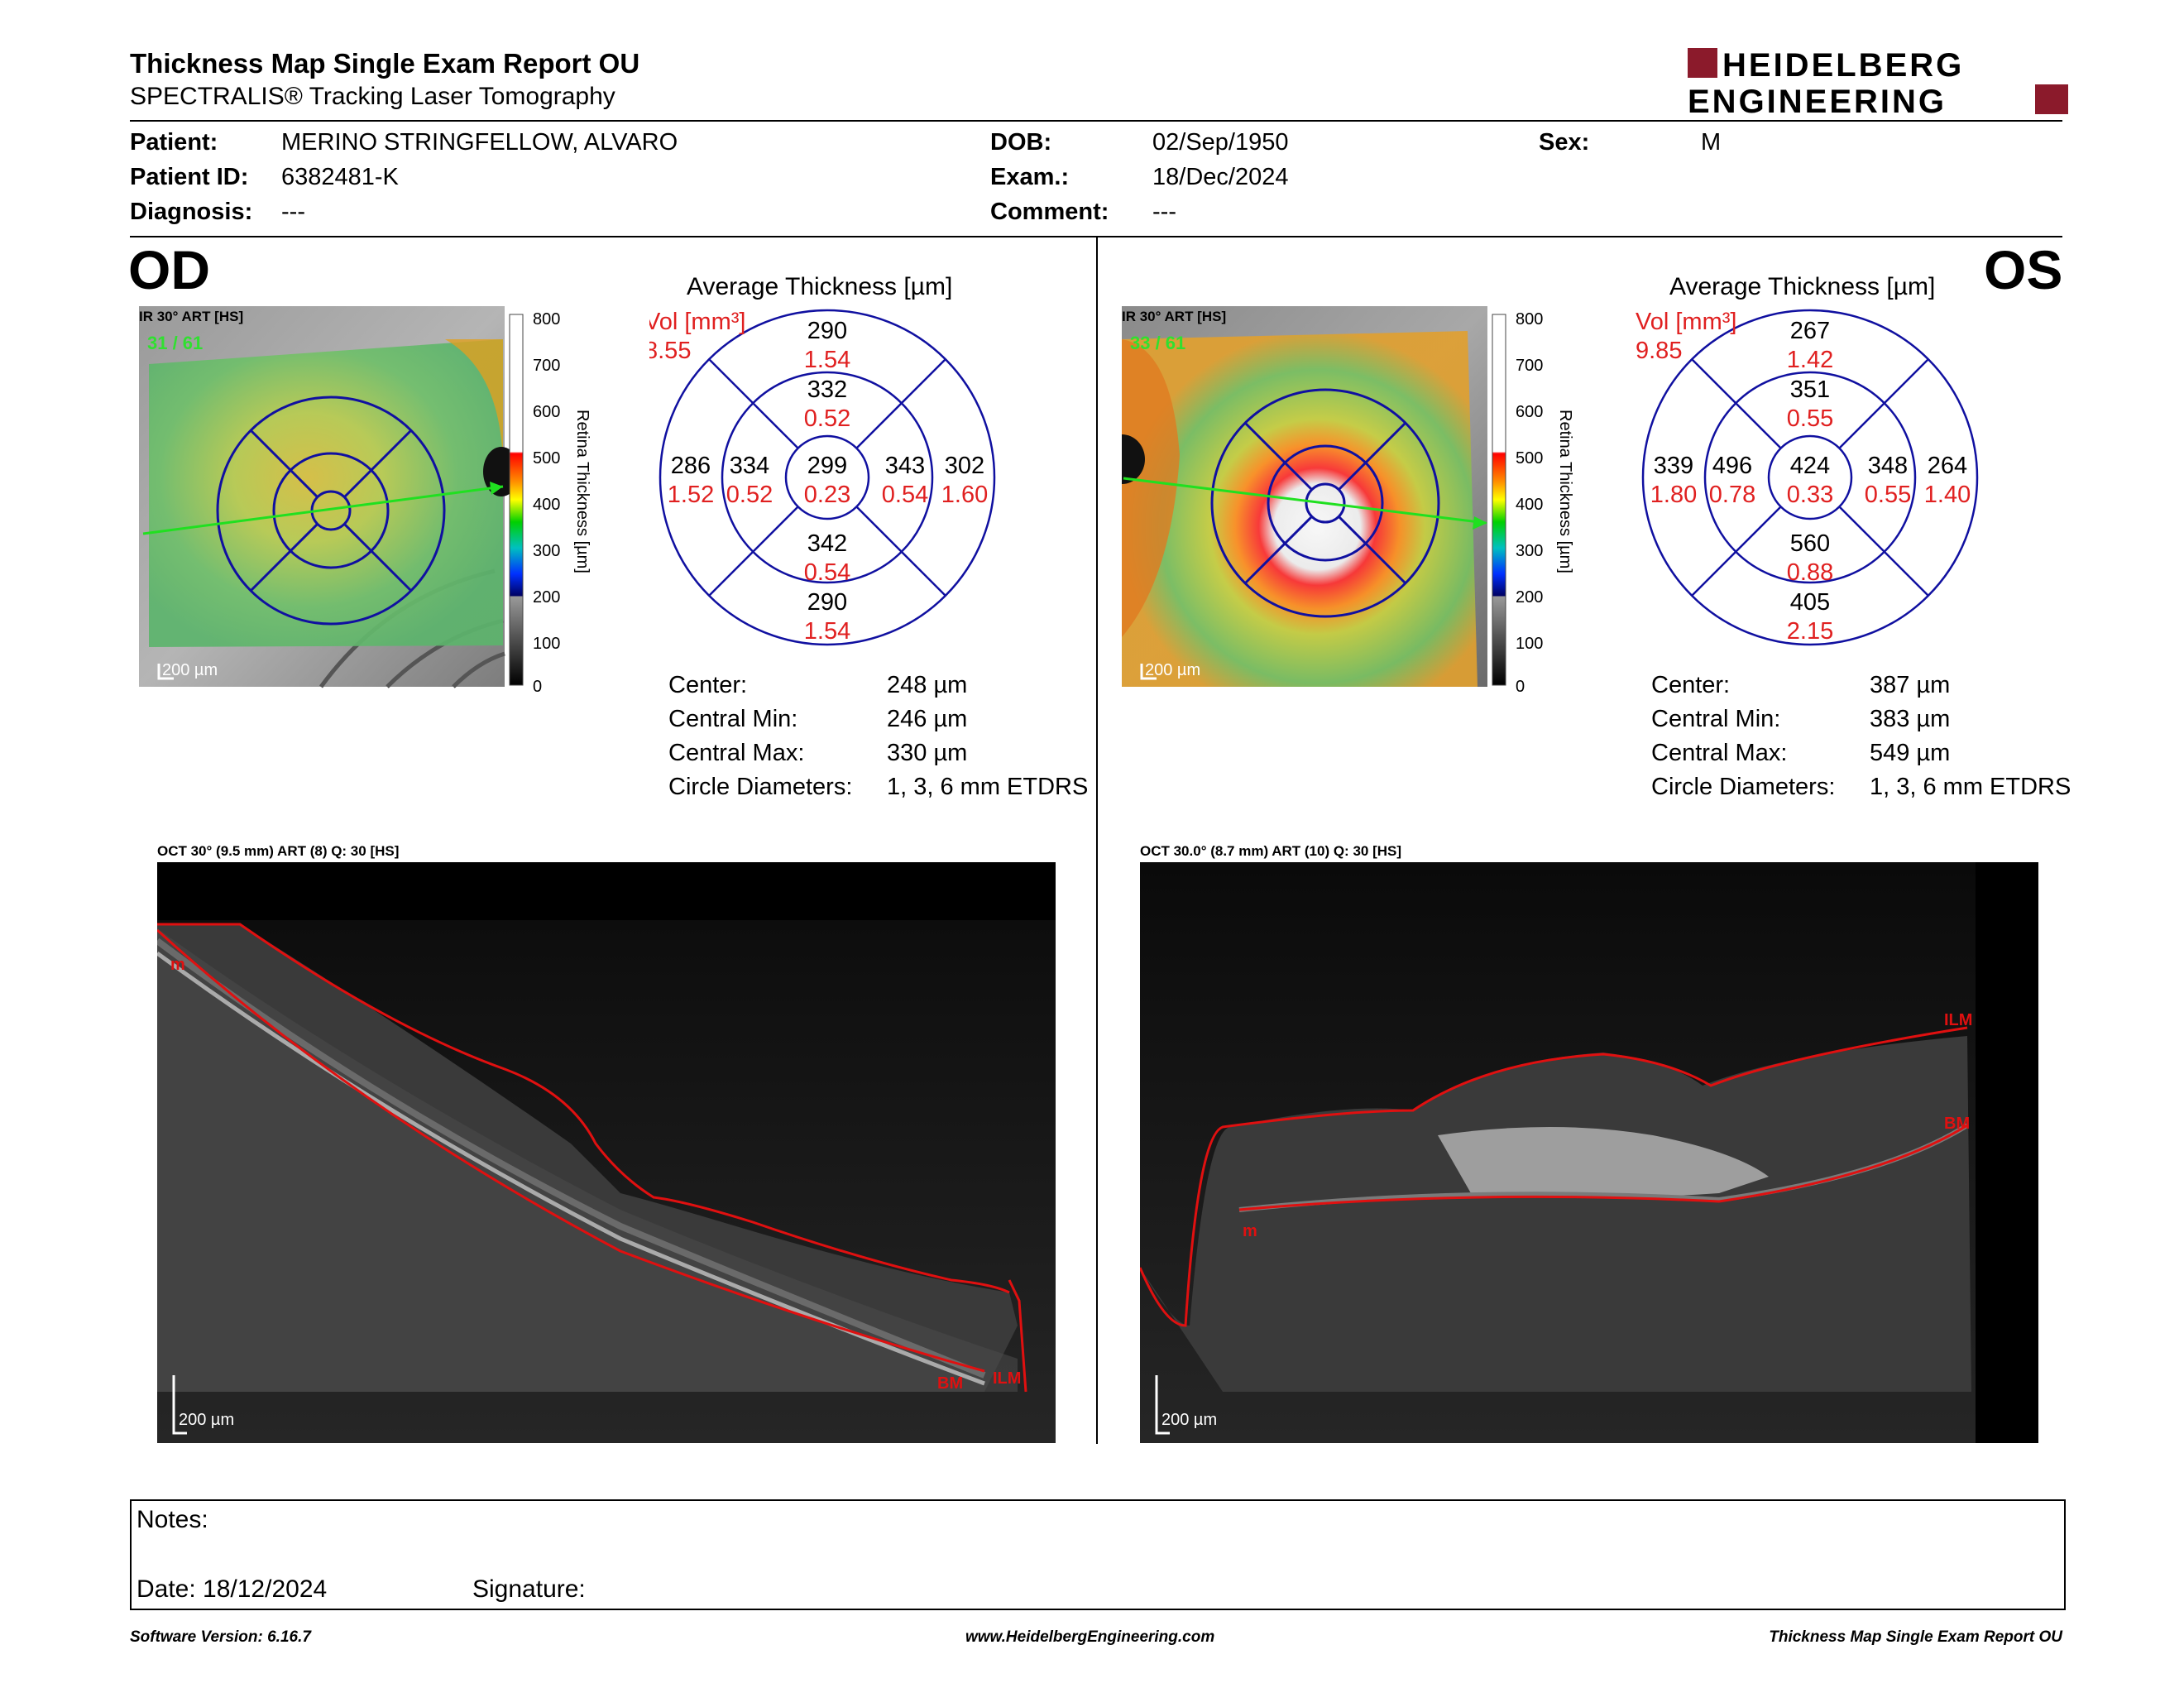  Describe the element at coordinates (340, 177) in the screenshot. I see `patient-id: 6382481-K` at that location.